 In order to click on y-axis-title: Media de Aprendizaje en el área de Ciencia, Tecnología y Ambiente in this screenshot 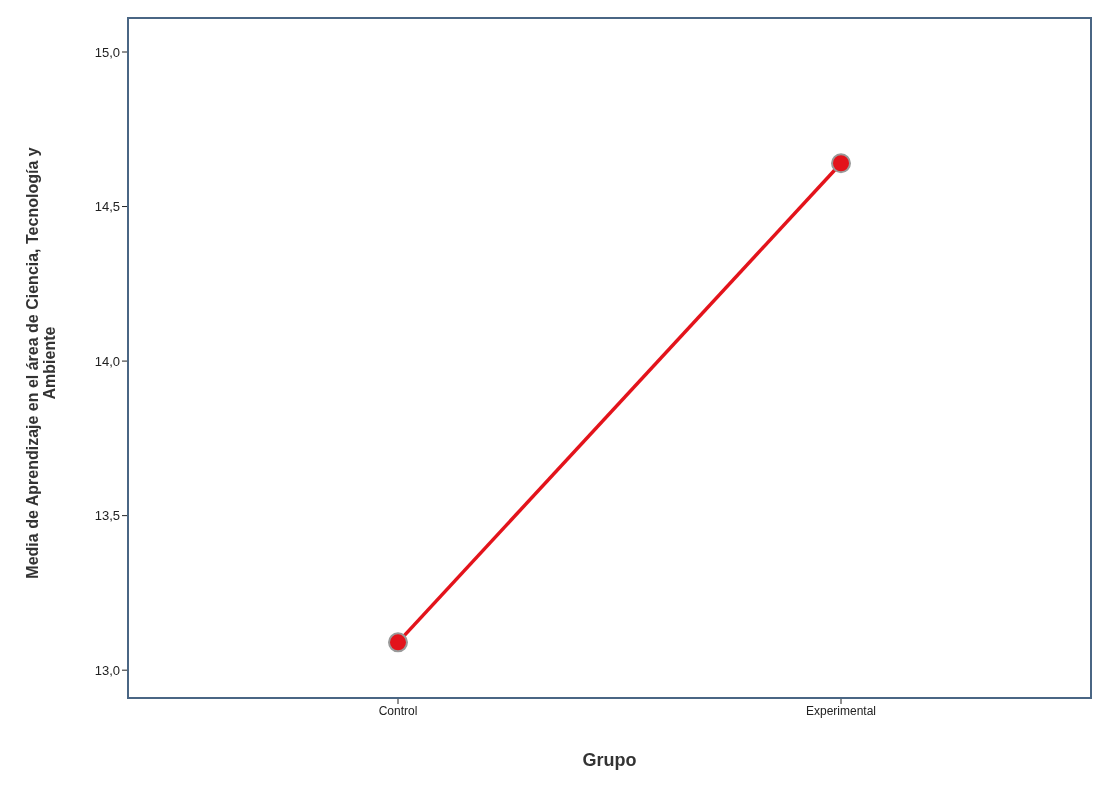, I will do `click(41, 363)`.